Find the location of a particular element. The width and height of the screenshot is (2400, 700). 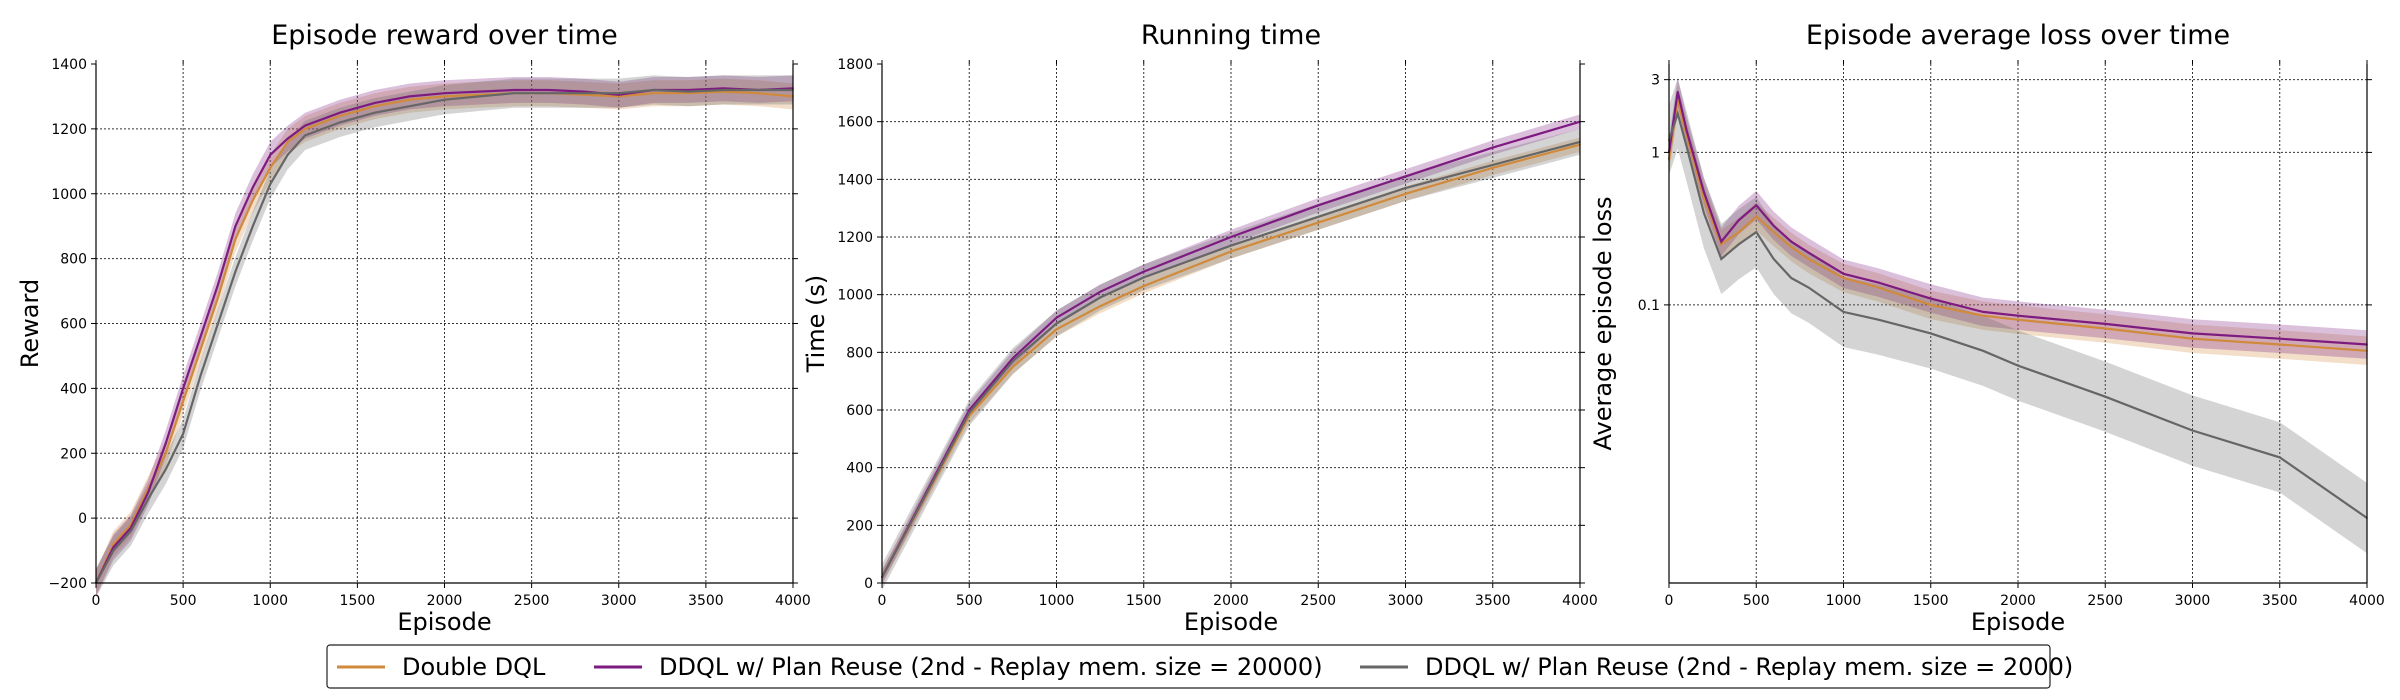

y-tick-label: 600 is located at coordinates (73, 325).